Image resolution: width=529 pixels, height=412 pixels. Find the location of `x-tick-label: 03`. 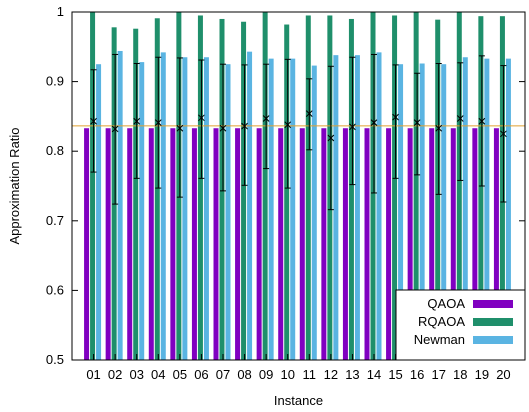

x-tick-label: 03 is located at coordinates (136, 374).